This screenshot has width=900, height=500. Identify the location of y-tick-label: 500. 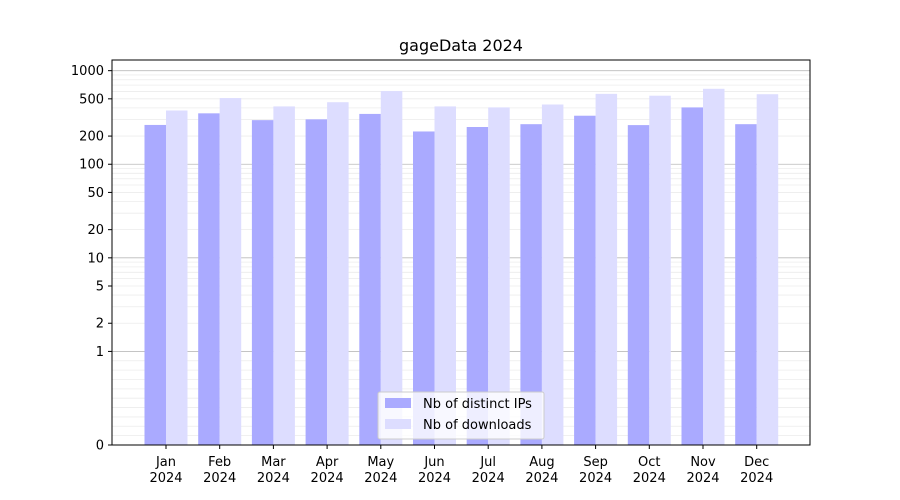
(91, 99).